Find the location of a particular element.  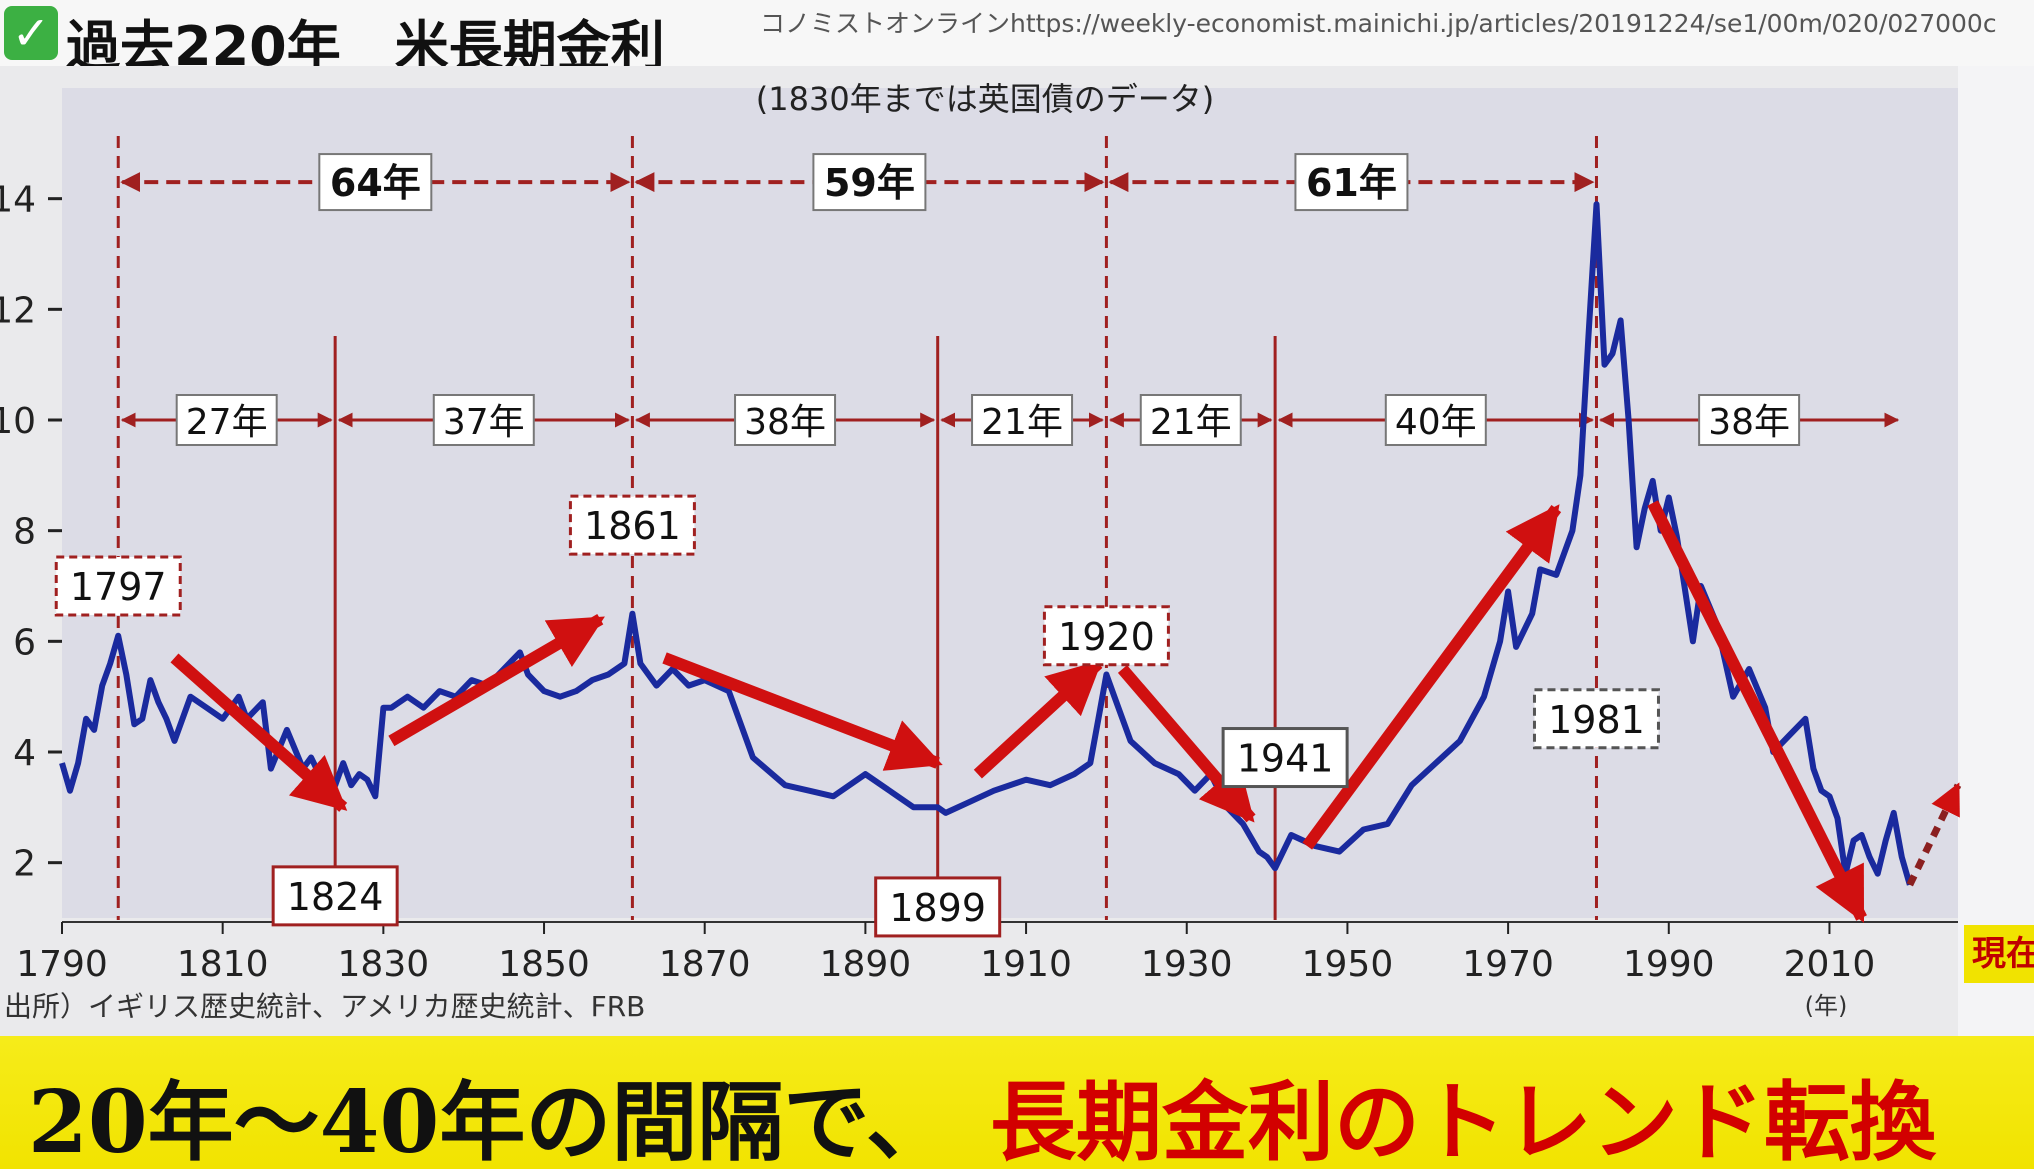

year-label: 1941 is located at coordinates (1285, 759).